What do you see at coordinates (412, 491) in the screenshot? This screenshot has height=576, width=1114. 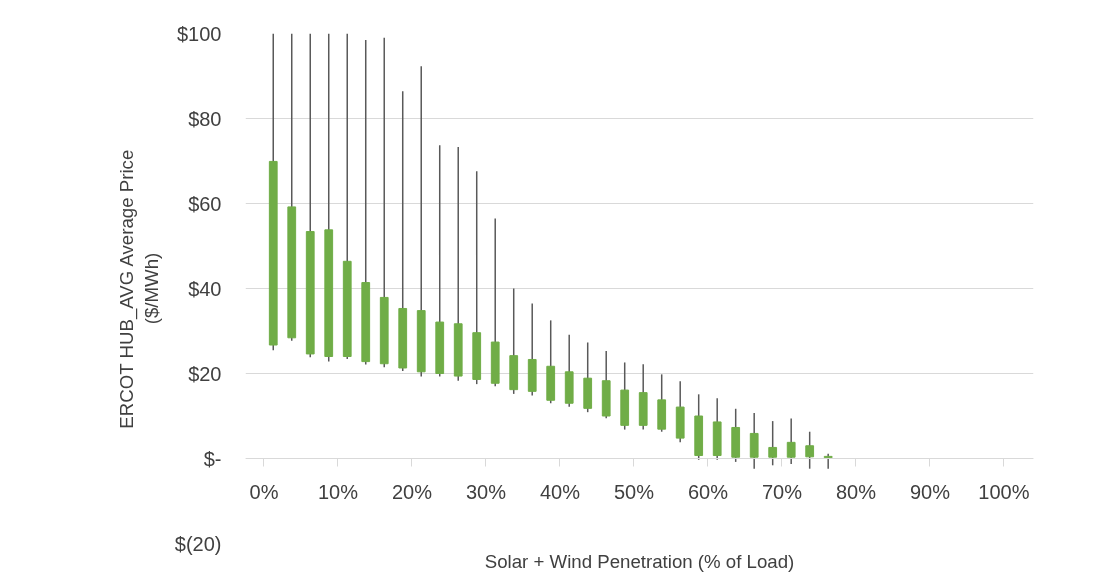 I see `x-tick-label: 20%` at bounding box center [412, 491].